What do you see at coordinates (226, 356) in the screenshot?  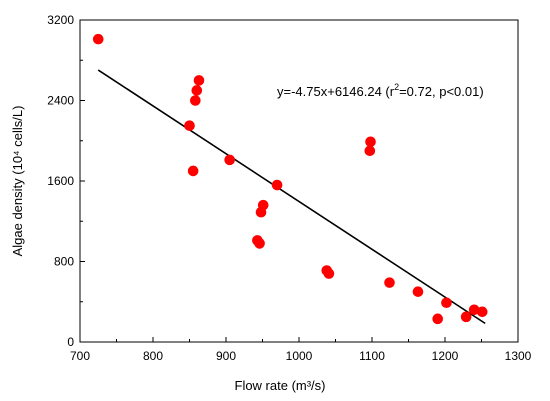 I see `x-tick-label: 900` at bounding box center [226, 356].